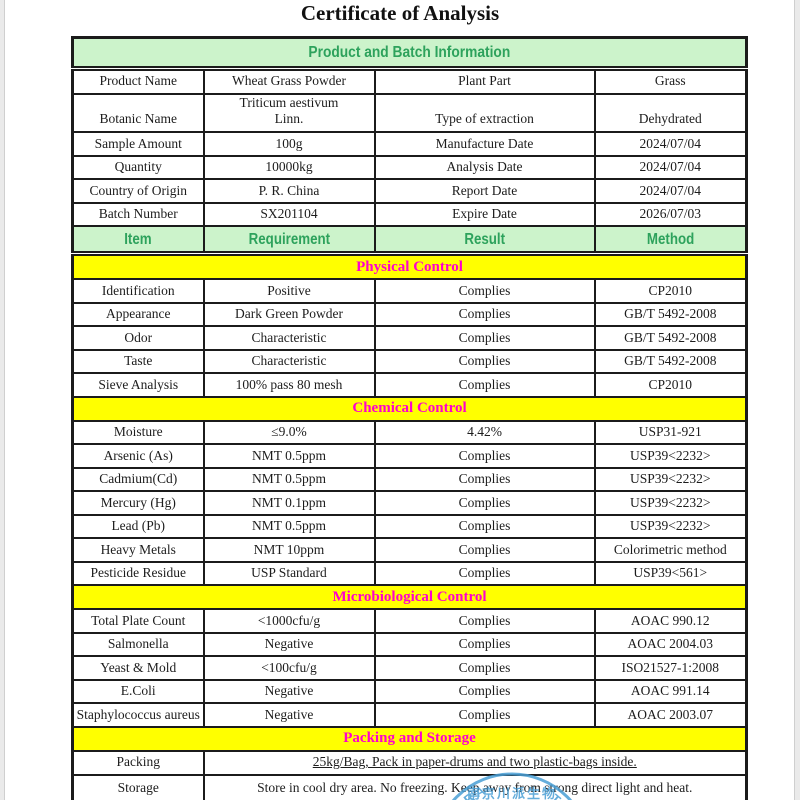 Image resolution: width=800 pixels, height=800 pixels. What do you see at coordinates (289, 314) in the screenshot?
I see `cell-requirement: Dark Green Powder` at bounding box center [289, 314].